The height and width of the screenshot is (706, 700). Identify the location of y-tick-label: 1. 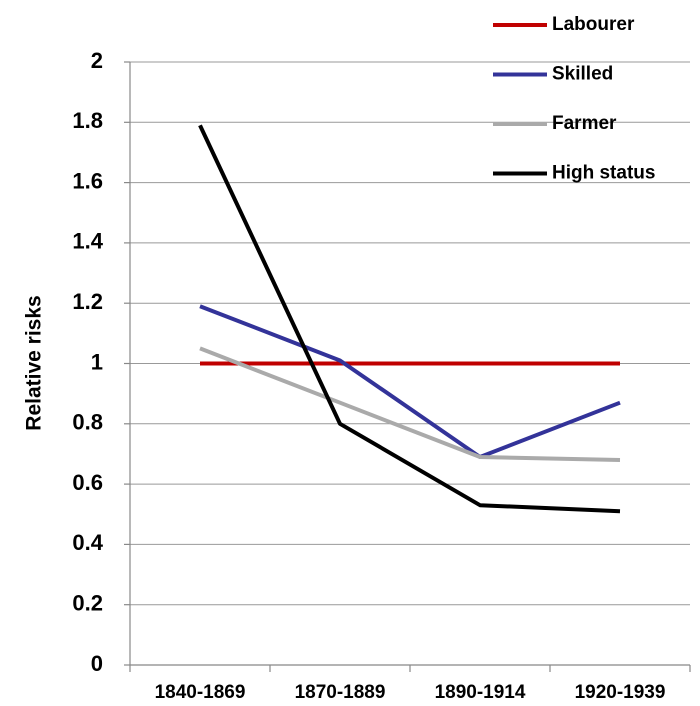
(97, 361).